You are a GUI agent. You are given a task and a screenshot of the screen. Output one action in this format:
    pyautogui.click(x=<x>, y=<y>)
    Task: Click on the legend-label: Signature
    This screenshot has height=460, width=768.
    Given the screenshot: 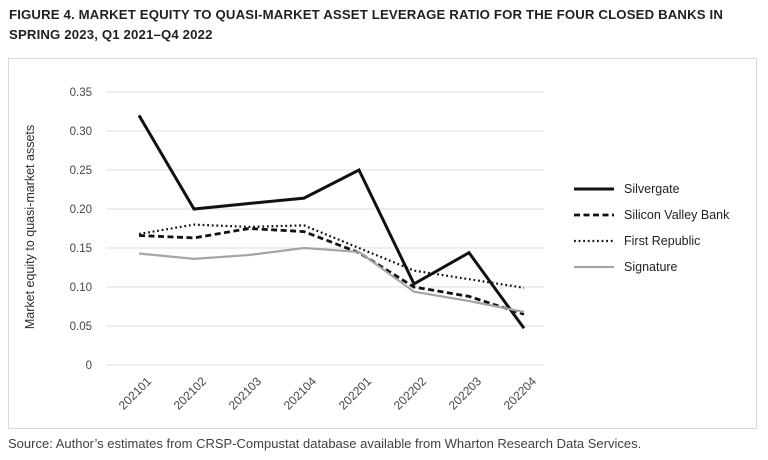 What is the action you would take?
    pyautogui.click(x=651, y=267)
    